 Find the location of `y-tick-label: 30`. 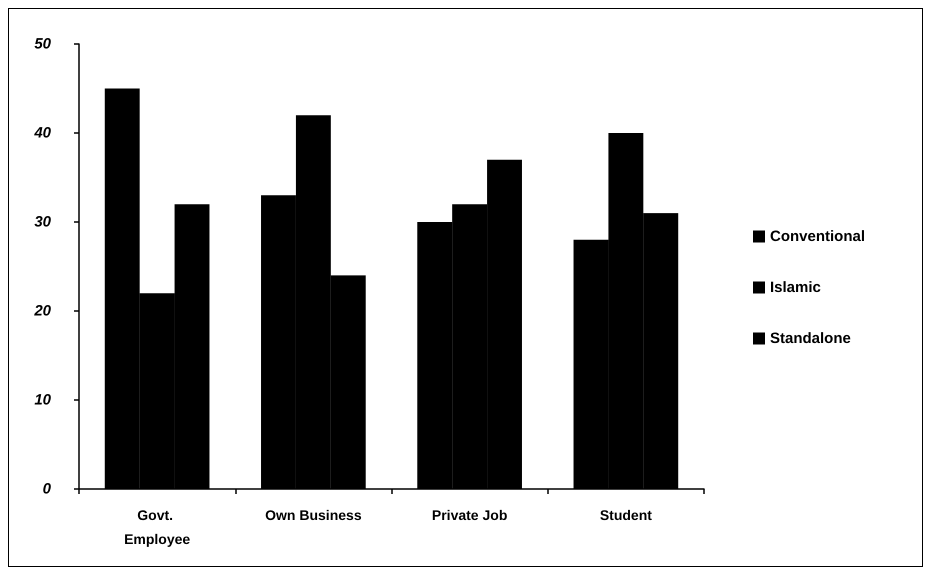

y-tick-label: 30 is located at coordinates (43, 222).